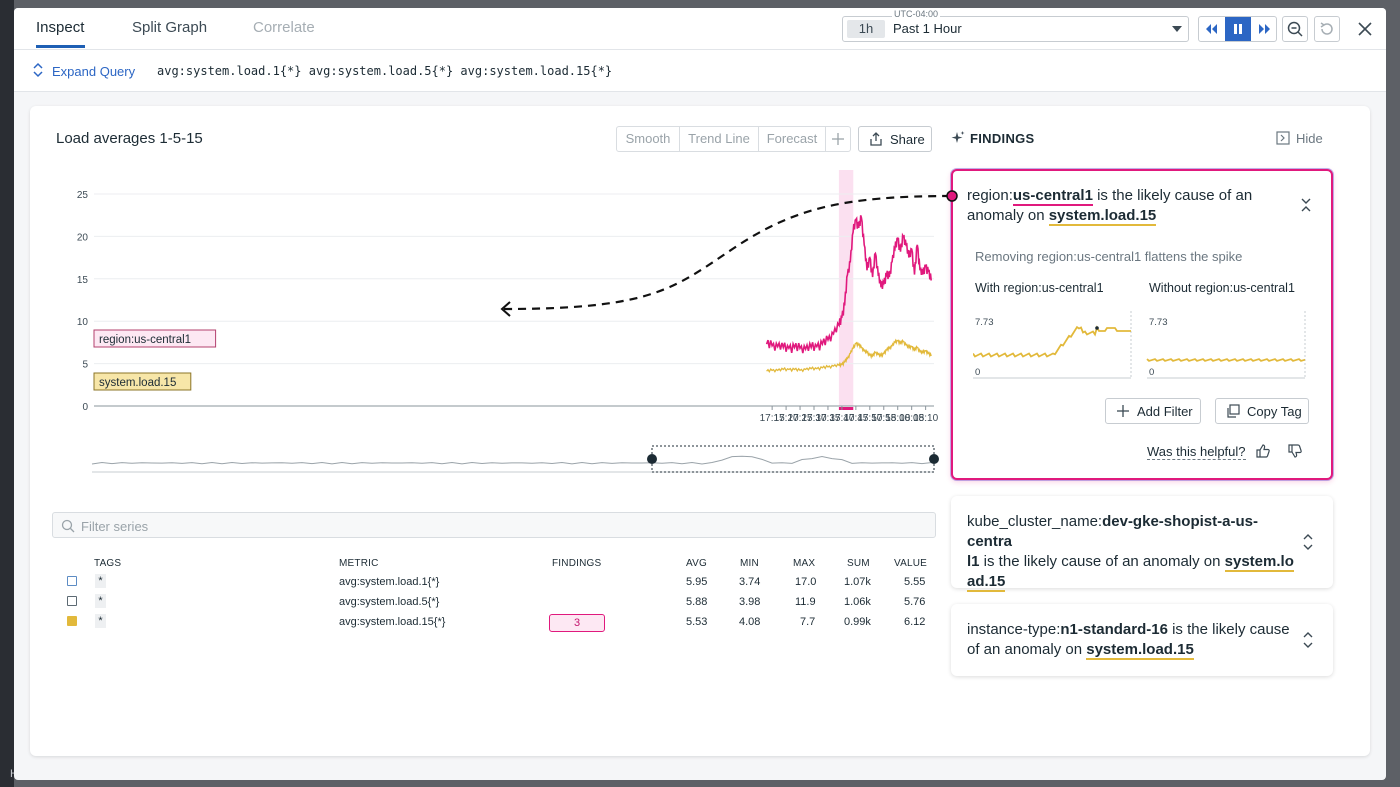  What do you see at coordinates (1365, 29) in the screenshot?
I see `close-button` at bounding box center [1365, 29].